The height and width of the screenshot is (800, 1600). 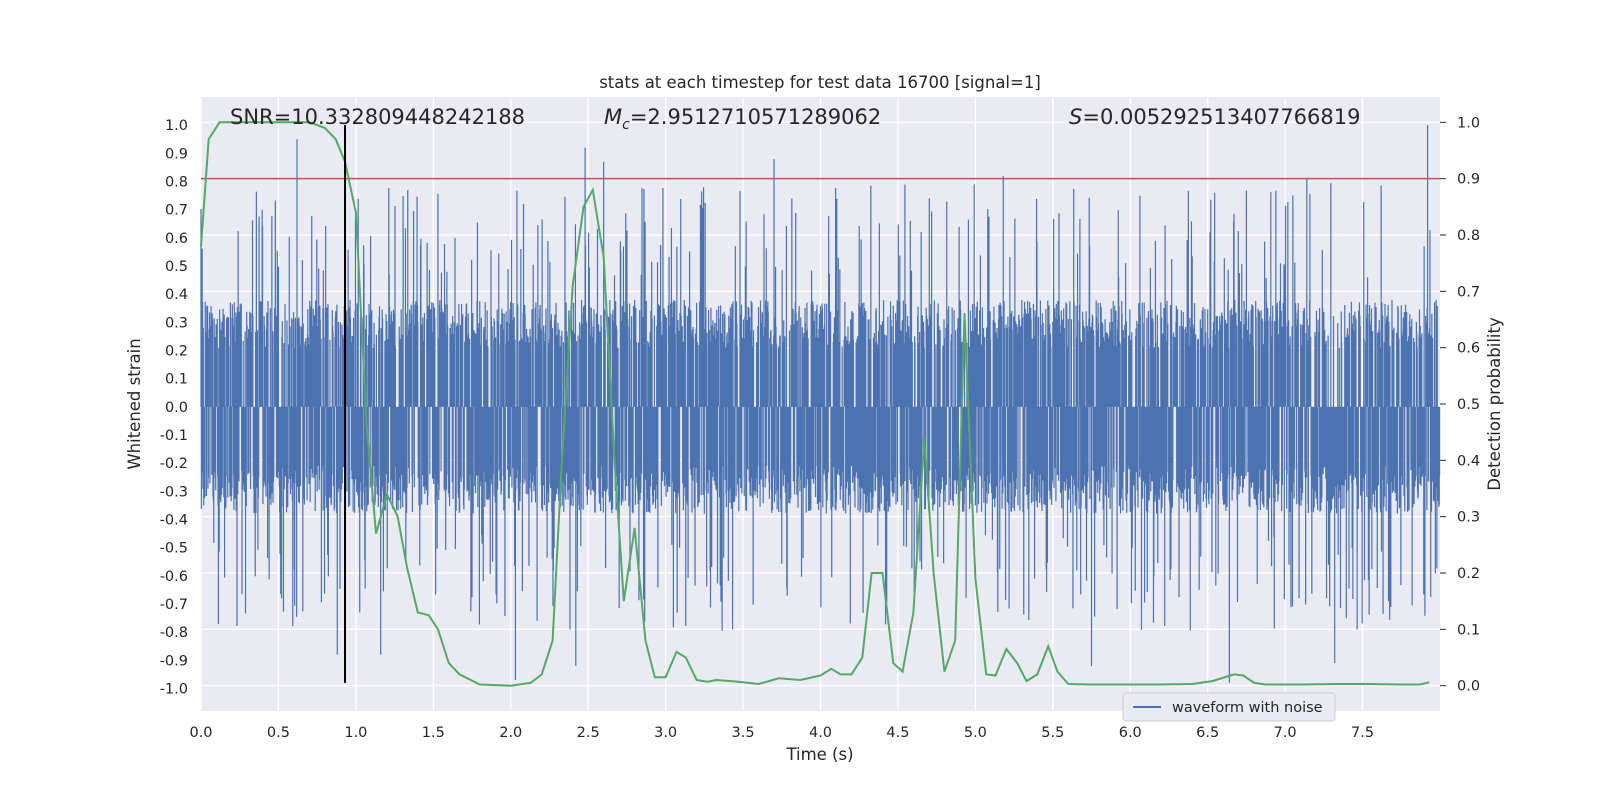 I want to click on y-right-tick-label: 0.1, so click(x=1468, y=630).